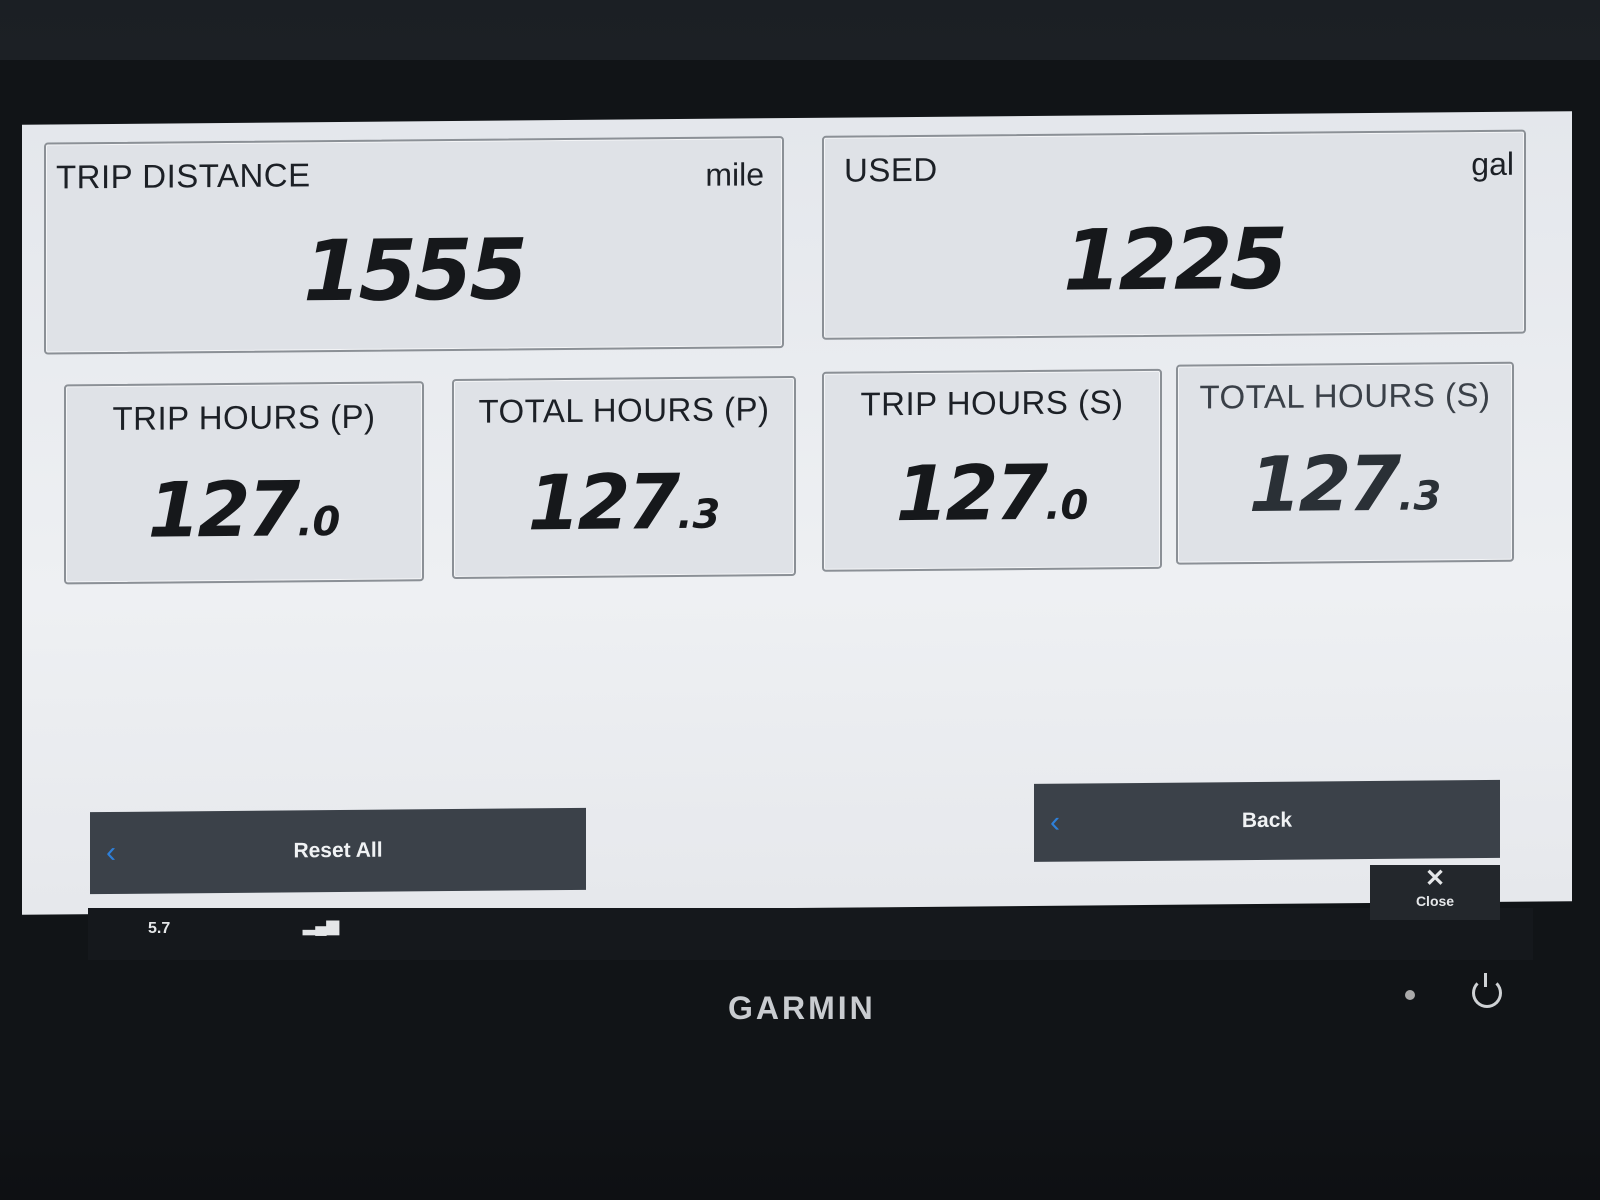 The height and width of the screenshot is (1200, 1600). What do you see at coordinates (1174, 259) in the screenshot?
I see `tile-value: 1225` at bounding box center [1174, 259].